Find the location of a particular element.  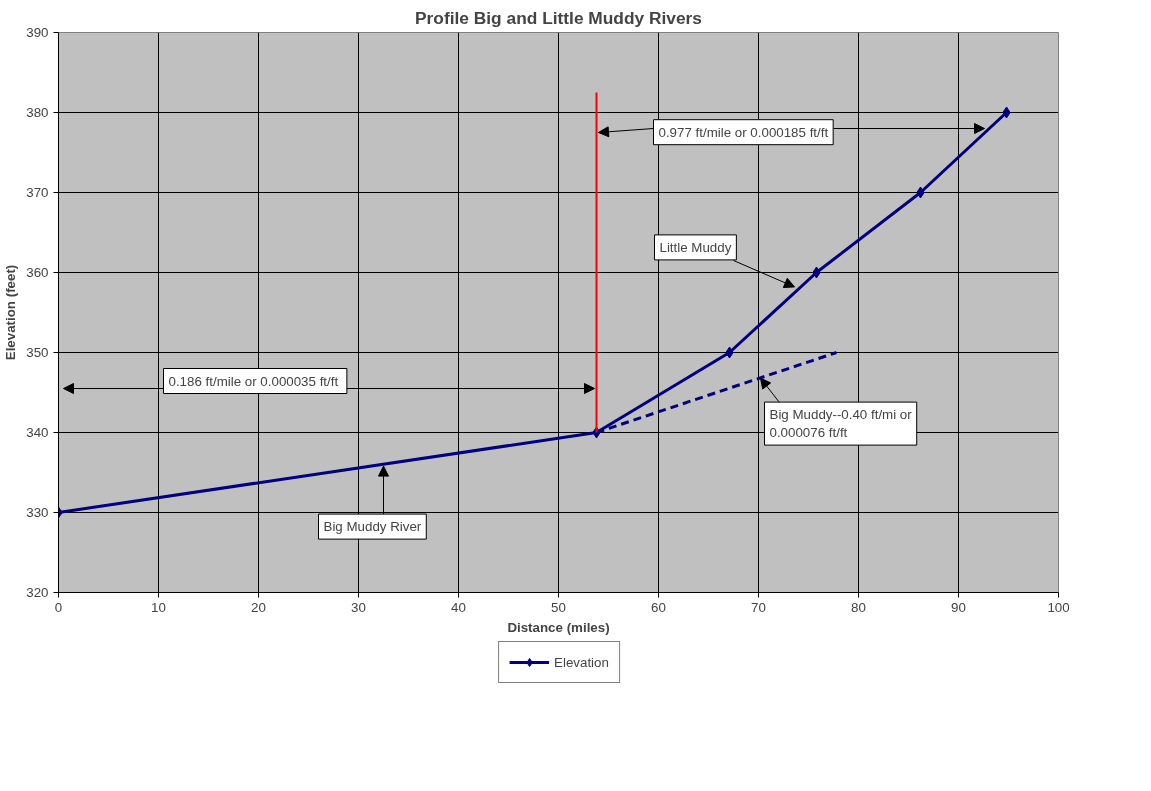

annotation: Big Muddy--0.40 ft/mi or 0.000076 ft/ft is located at coordinates (841, 424).